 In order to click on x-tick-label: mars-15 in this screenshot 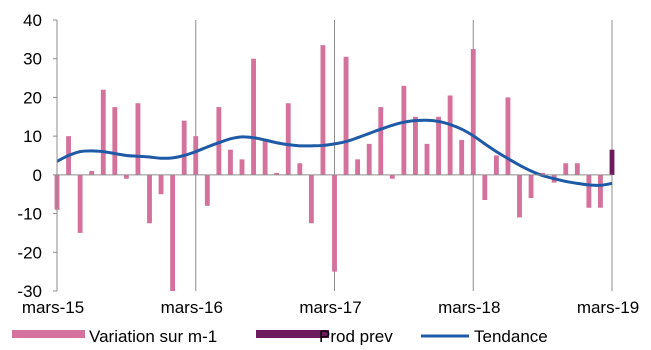, I will do `click(53, 307)`.